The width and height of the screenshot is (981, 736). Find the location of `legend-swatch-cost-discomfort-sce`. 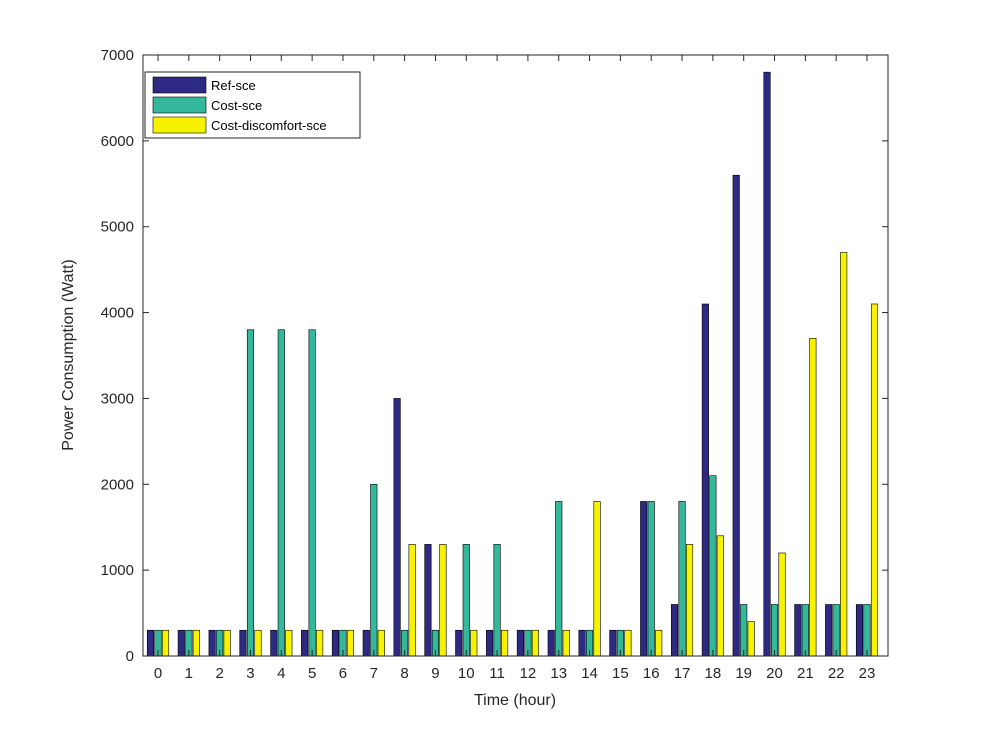

legend-swatch-cost-discomfort-sce is located at coordinates (179, 125).